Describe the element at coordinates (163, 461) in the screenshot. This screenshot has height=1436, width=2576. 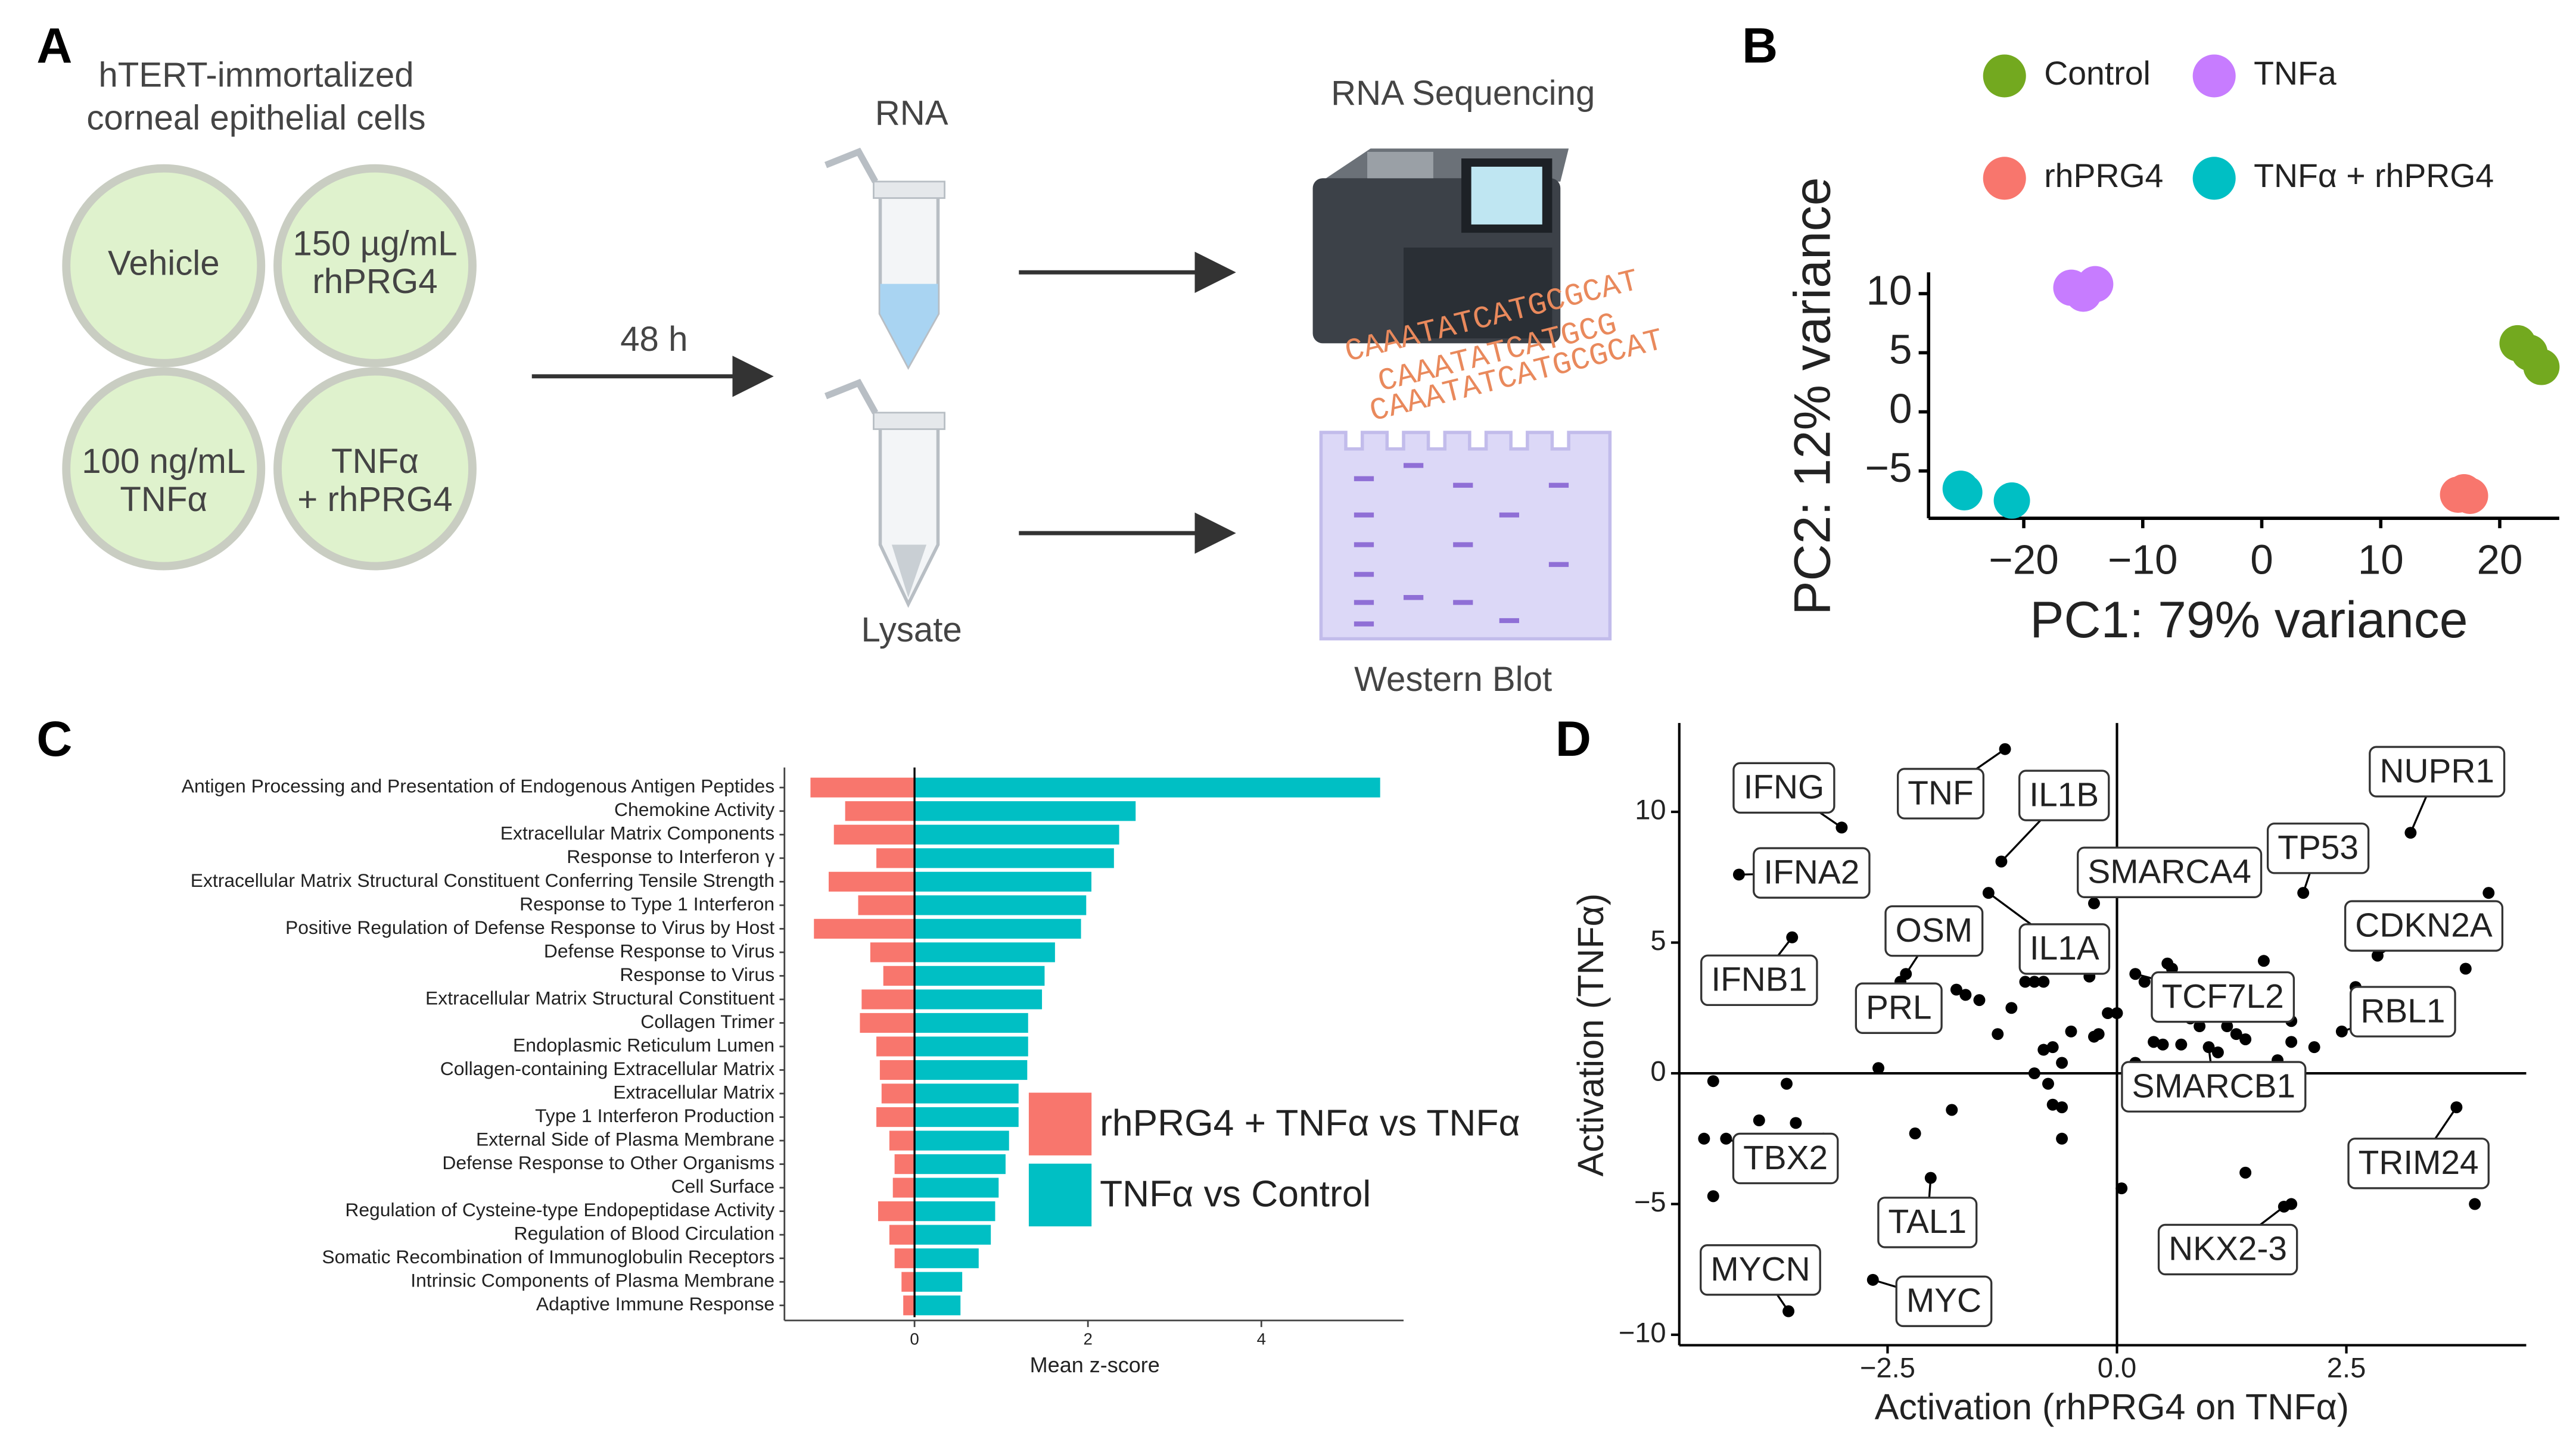
I see `dish-label: 100 ng/mL` at that location.